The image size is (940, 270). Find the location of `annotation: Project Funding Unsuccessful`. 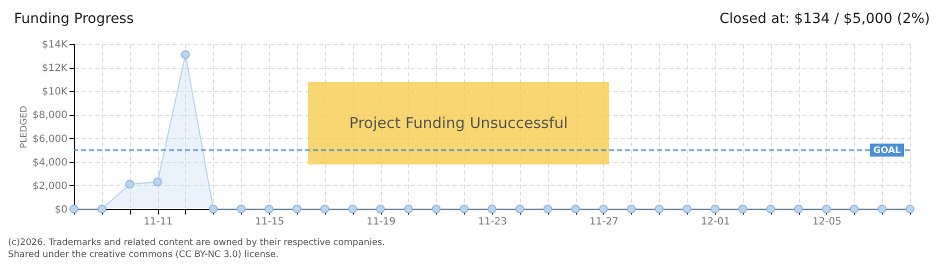

annotation: Project Funding Unsuccessful is located at coordinates (458, 123).